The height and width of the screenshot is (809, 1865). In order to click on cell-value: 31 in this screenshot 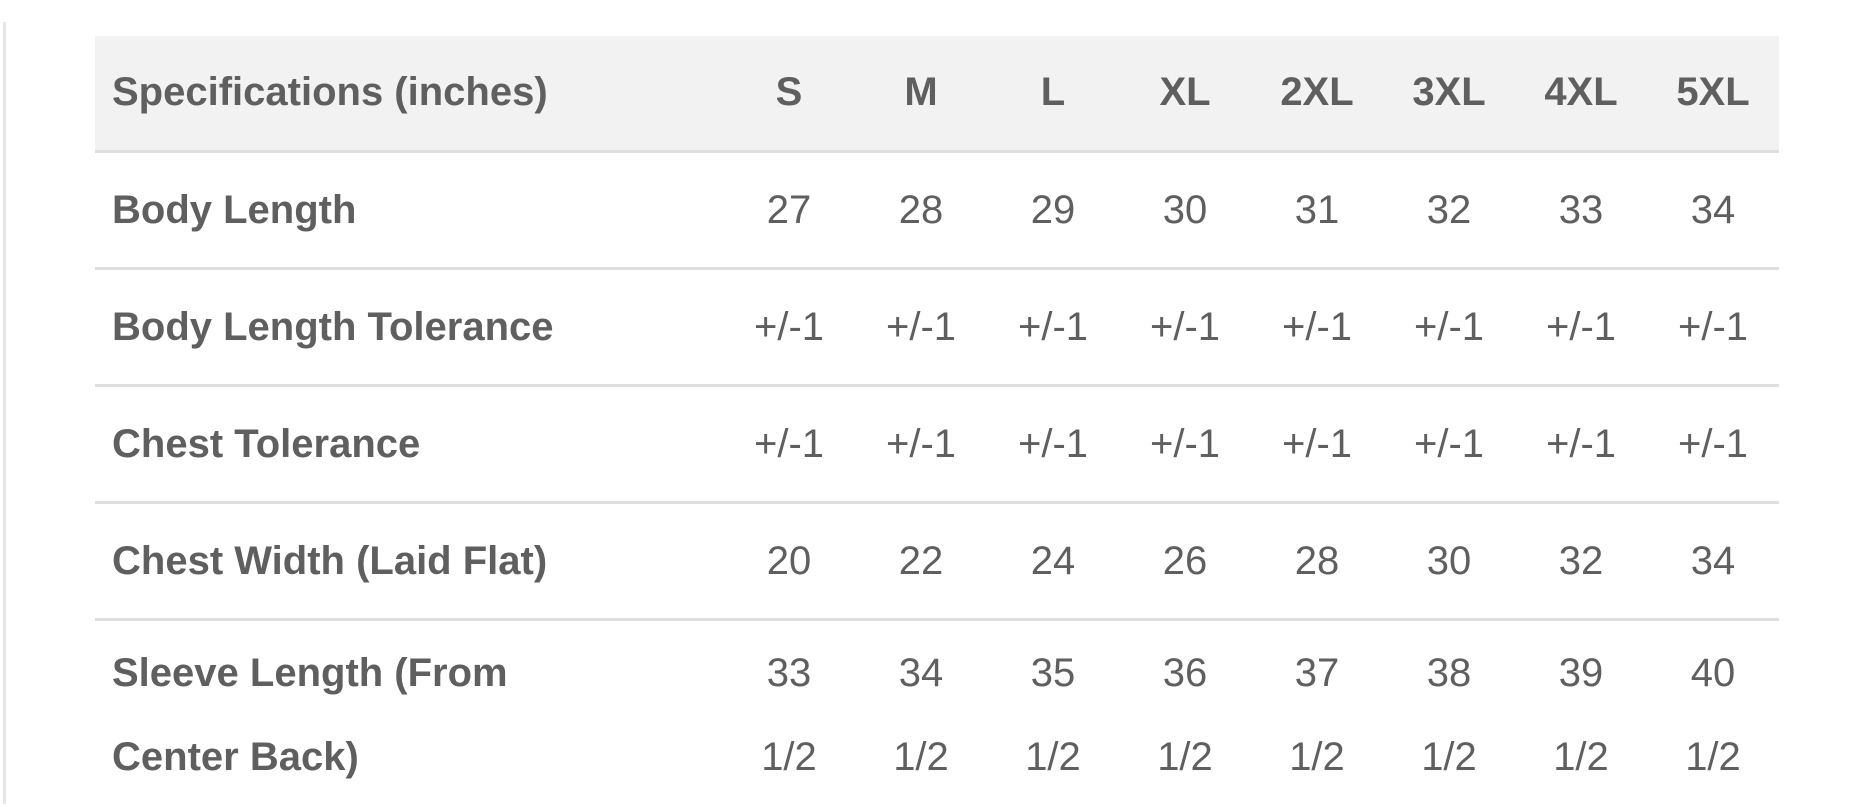, I will do `click(1317, 209)`.